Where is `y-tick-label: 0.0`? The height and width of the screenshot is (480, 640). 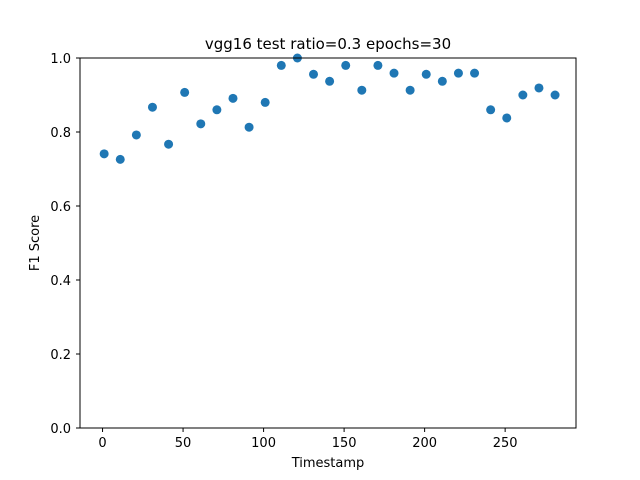 y-tick-label: 0.0 is located at coordinates (60, 429).